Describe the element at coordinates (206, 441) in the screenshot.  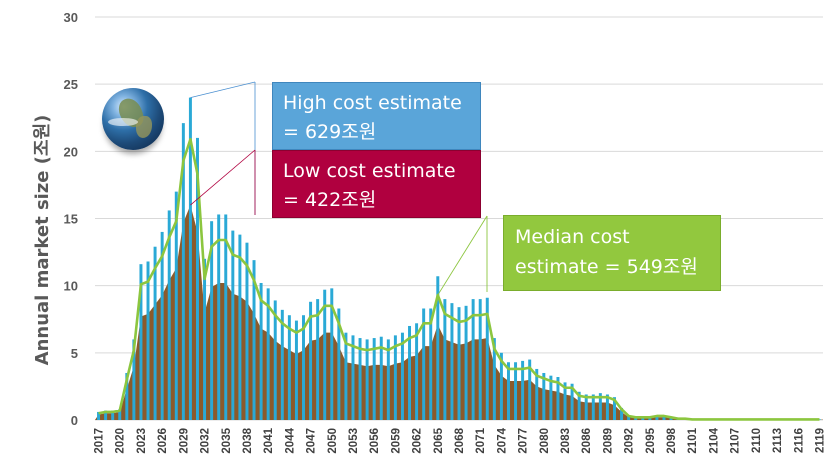
I see `x-tick-label: 2032` at that location.